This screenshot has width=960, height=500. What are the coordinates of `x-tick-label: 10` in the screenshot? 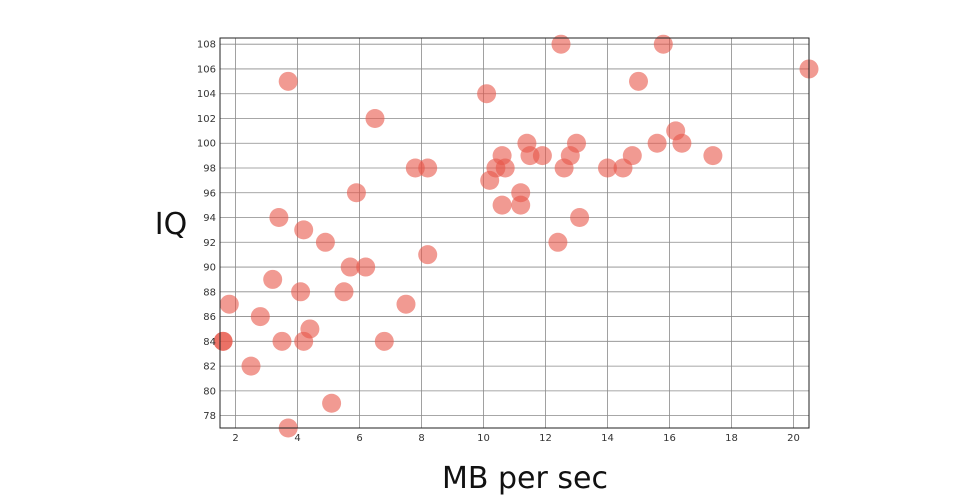 It's located at (483, 438).